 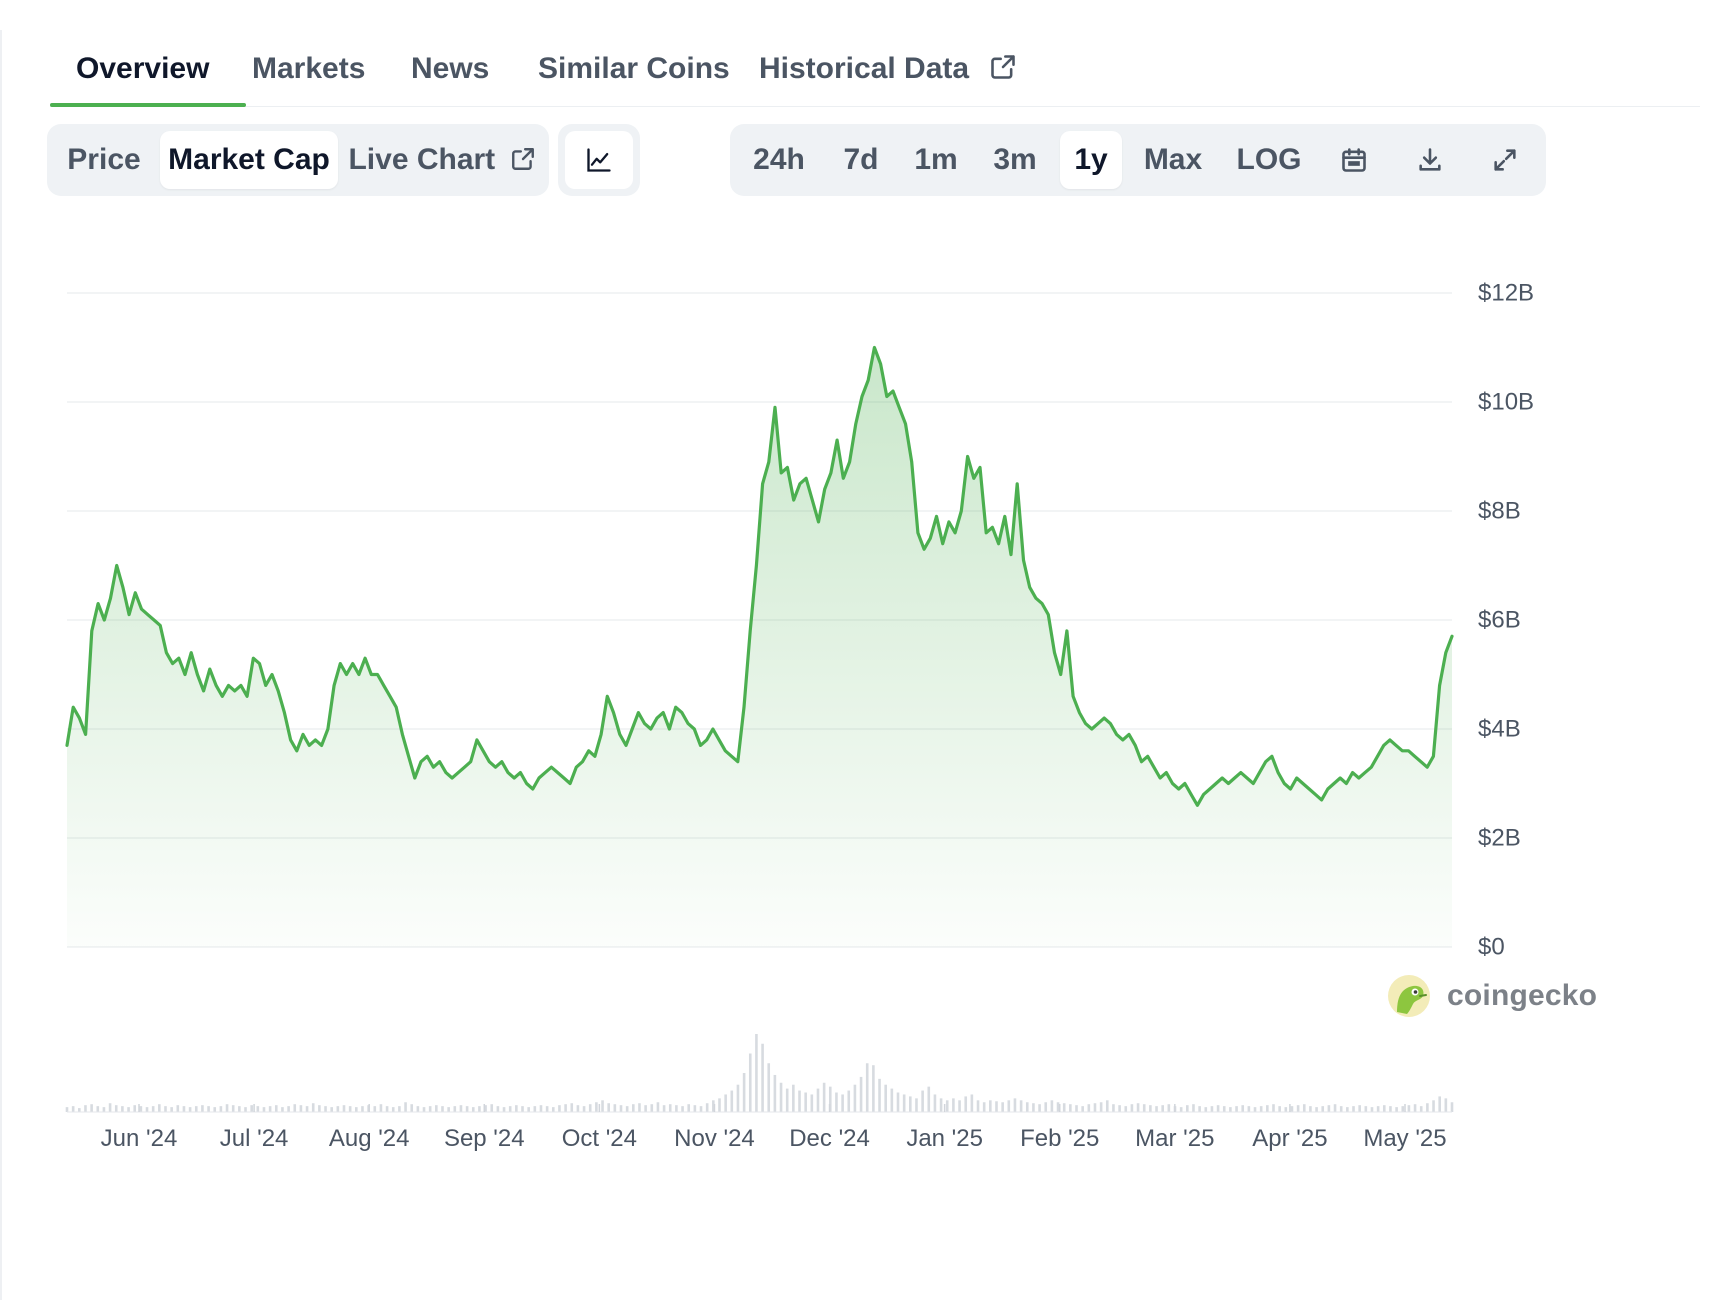 I want to click on range-24h-button: 24h, so click(x=779, y=160).